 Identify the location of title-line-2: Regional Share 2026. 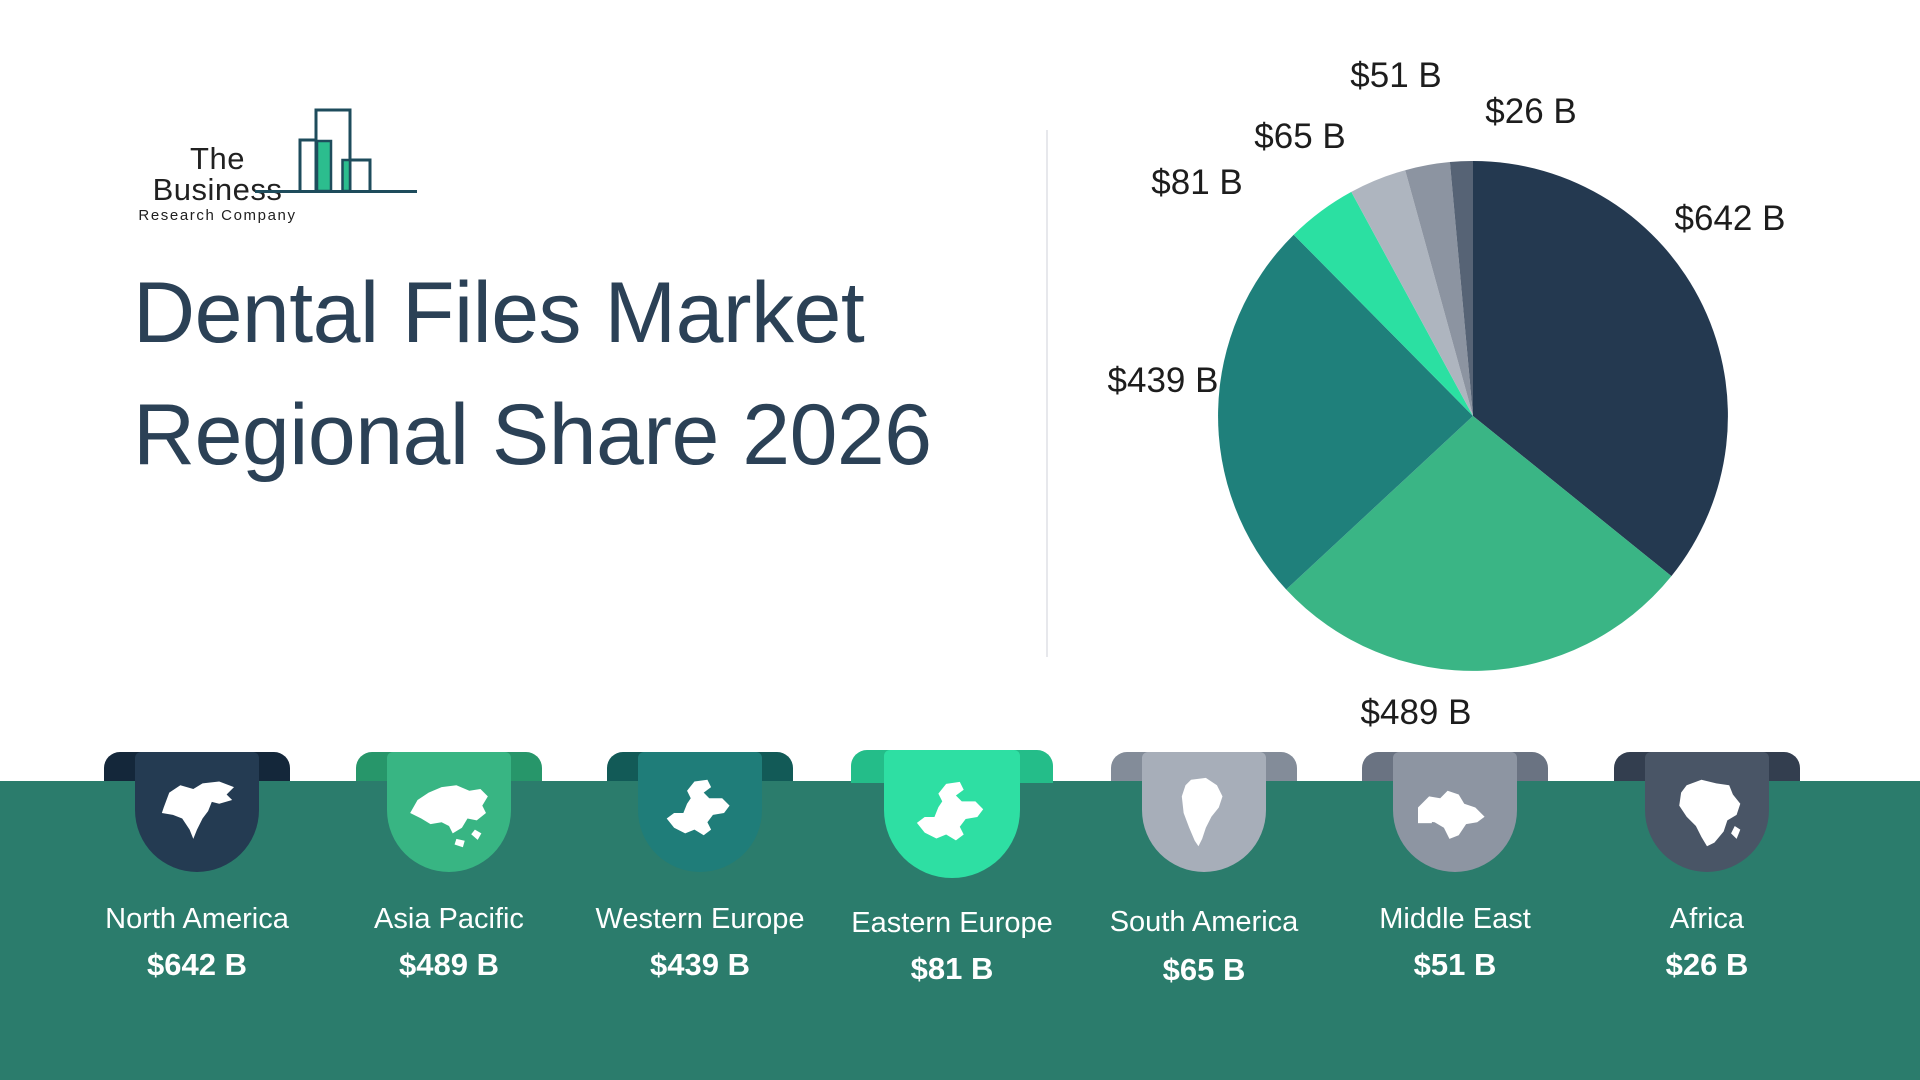
(532, 435).